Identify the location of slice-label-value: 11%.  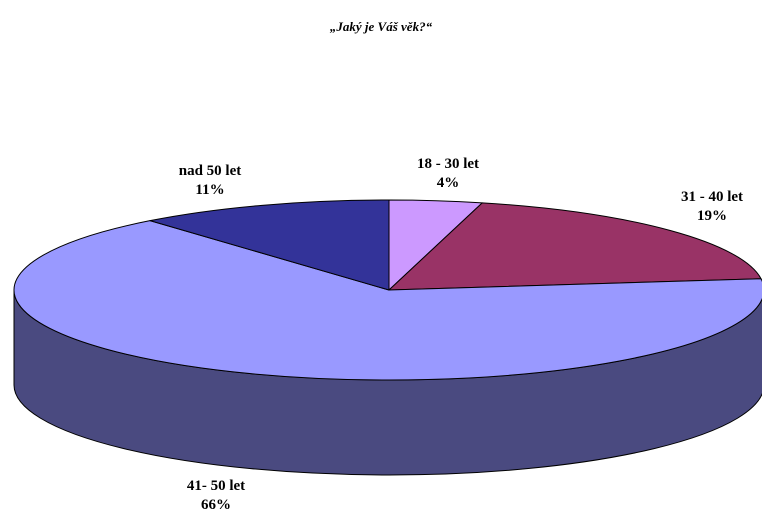
(210, 190).